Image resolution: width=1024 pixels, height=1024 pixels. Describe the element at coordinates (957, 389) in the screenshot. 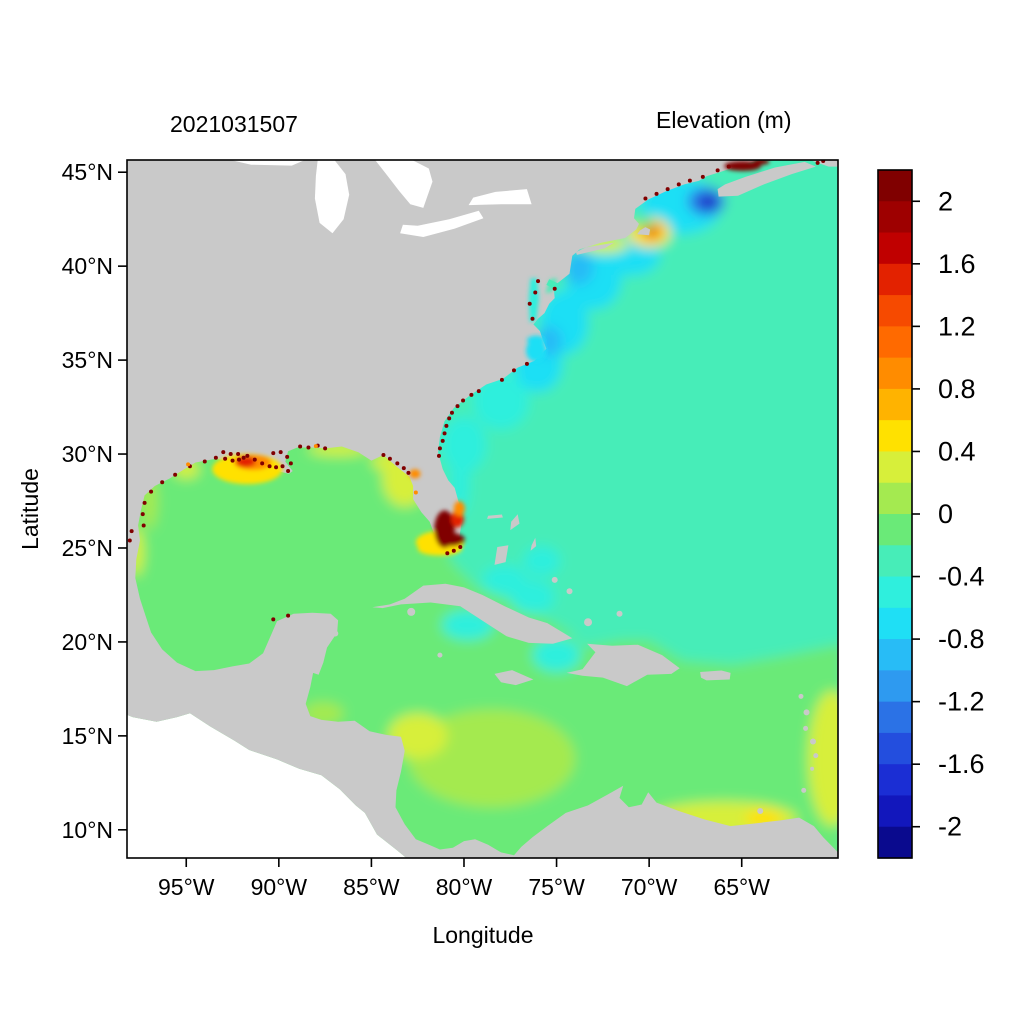

I see `colorbar-tick-label: 0.8` at that location.